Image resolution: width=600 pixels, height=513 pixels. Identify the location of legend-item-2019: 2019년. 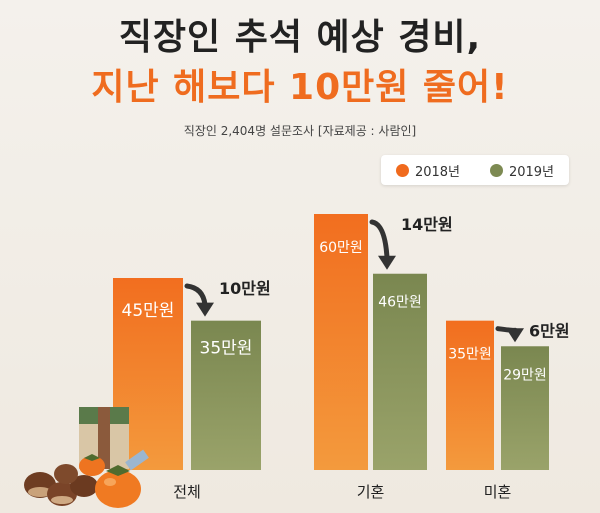
(522, 170).